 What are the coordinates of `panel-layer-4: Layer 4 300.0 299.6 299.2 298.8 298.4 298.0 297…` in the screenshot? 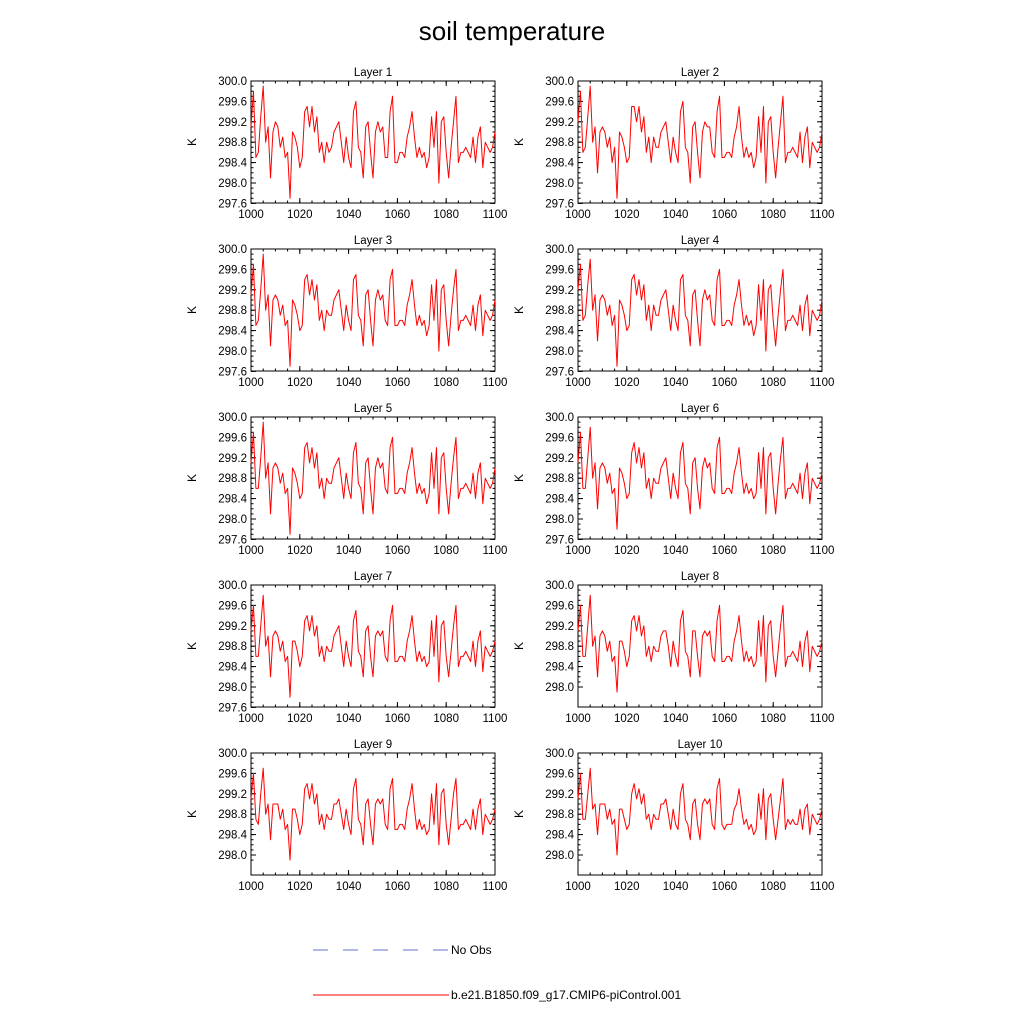 It's located at (673, 312).